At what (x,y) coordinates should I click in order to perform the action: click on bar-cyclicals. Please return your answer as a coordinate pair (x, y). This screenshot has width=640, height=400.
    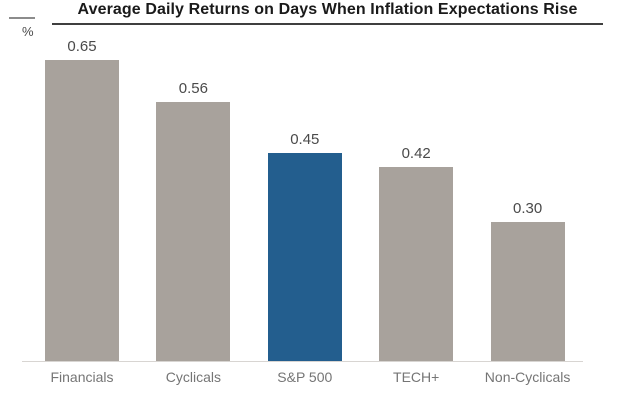
    Looking at the image, I should click on (193, 231).